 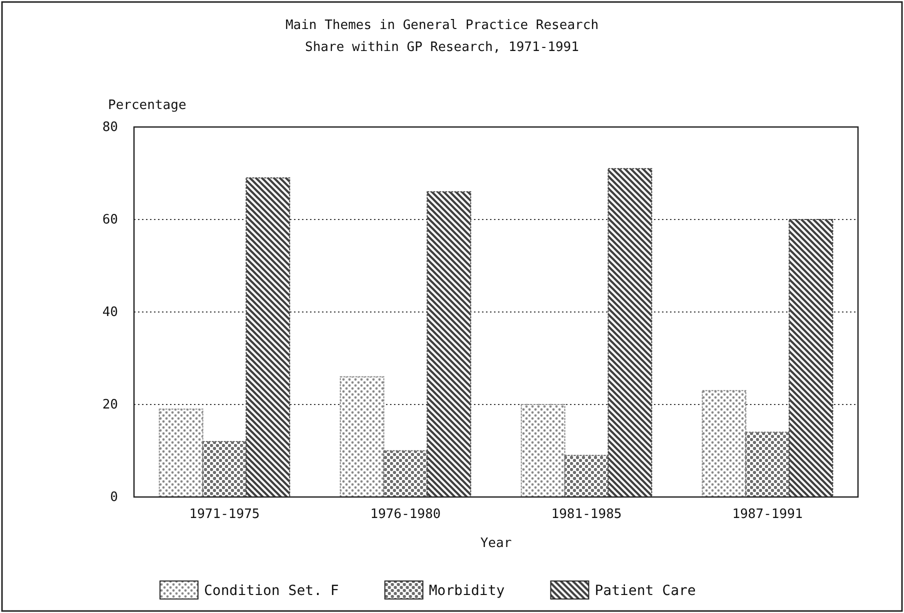 I want to click on x-tick-label: 1987-1991, so click(x=767, y=514).